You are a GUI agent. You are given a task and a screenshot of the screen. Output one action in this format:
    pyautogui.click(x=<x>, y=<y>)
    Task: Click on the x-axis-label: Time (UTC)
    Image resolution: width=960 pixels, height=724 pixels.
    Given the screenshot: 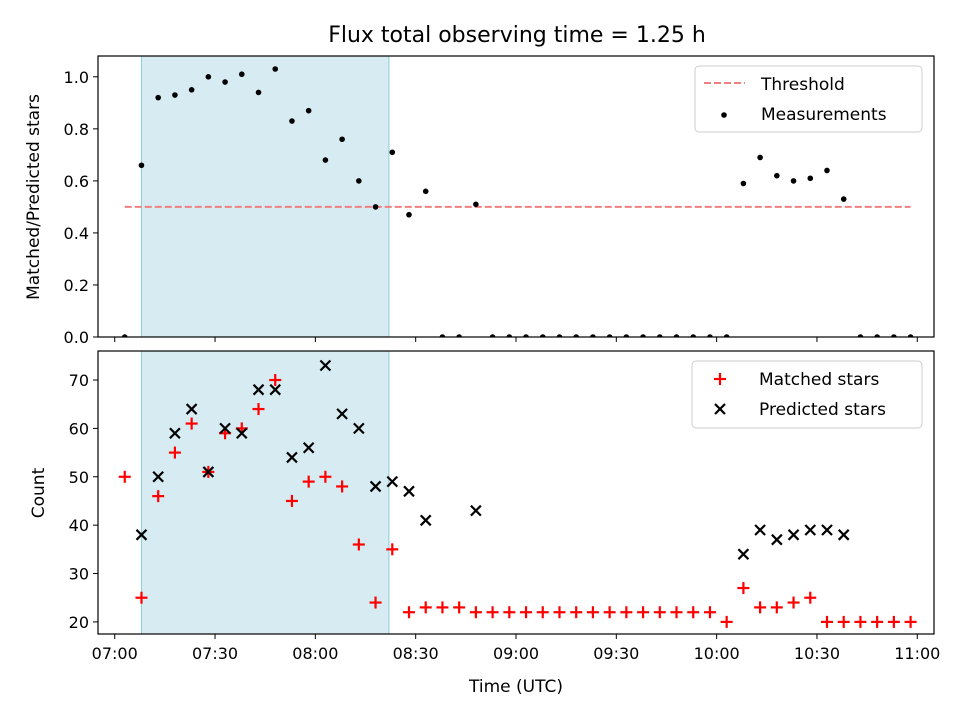 What is the action you would take?
    pyautogui.click(x=515, y=687)
    